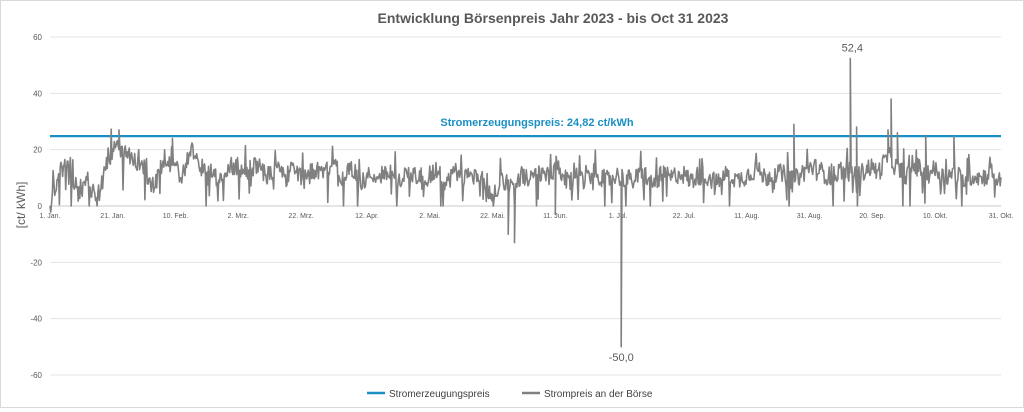 The width and height of the screenshot is (1024, 412). What do you see at coordinates (112, 216) in the screenshot?
I see `x-tick-label: 21. Jan.` at bounding box center [112, 216].